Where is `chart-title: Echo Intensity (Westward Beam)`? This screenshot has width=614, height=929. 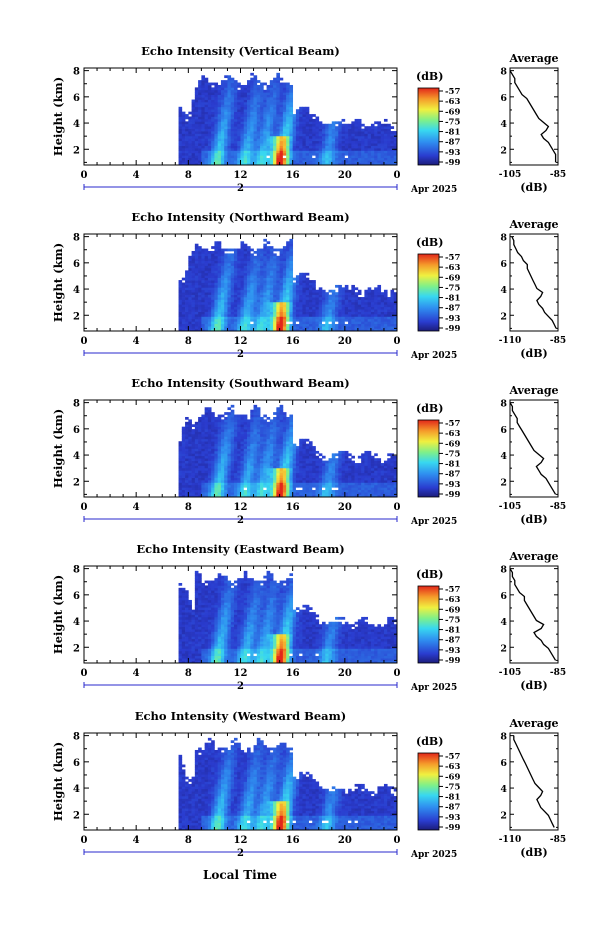
chart-title: Echo Intensity (Westward Beam) is located at coordinates (240, 716).